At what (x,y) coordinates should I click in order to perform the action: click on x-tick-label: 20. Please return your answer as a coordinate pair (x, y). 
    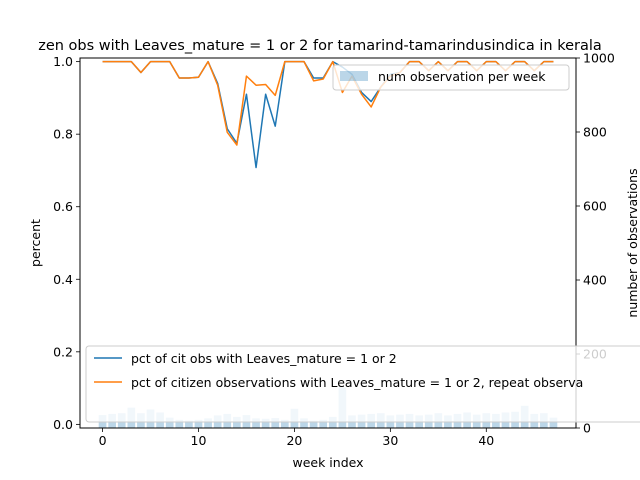
    Looking at the image, I should click on (294, 440).